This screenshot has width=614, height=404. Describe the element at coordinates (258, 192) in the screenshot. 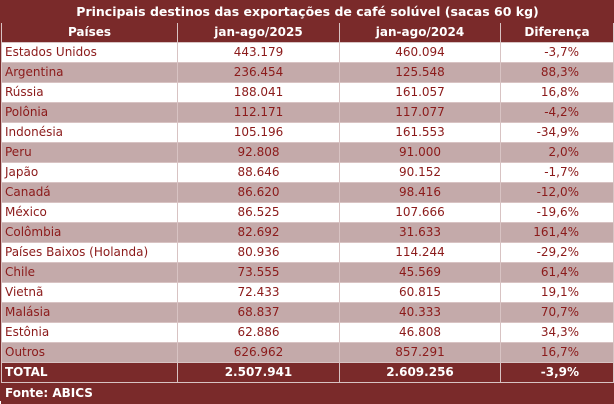

I see `value-2025-cell: 86.620` at that location.